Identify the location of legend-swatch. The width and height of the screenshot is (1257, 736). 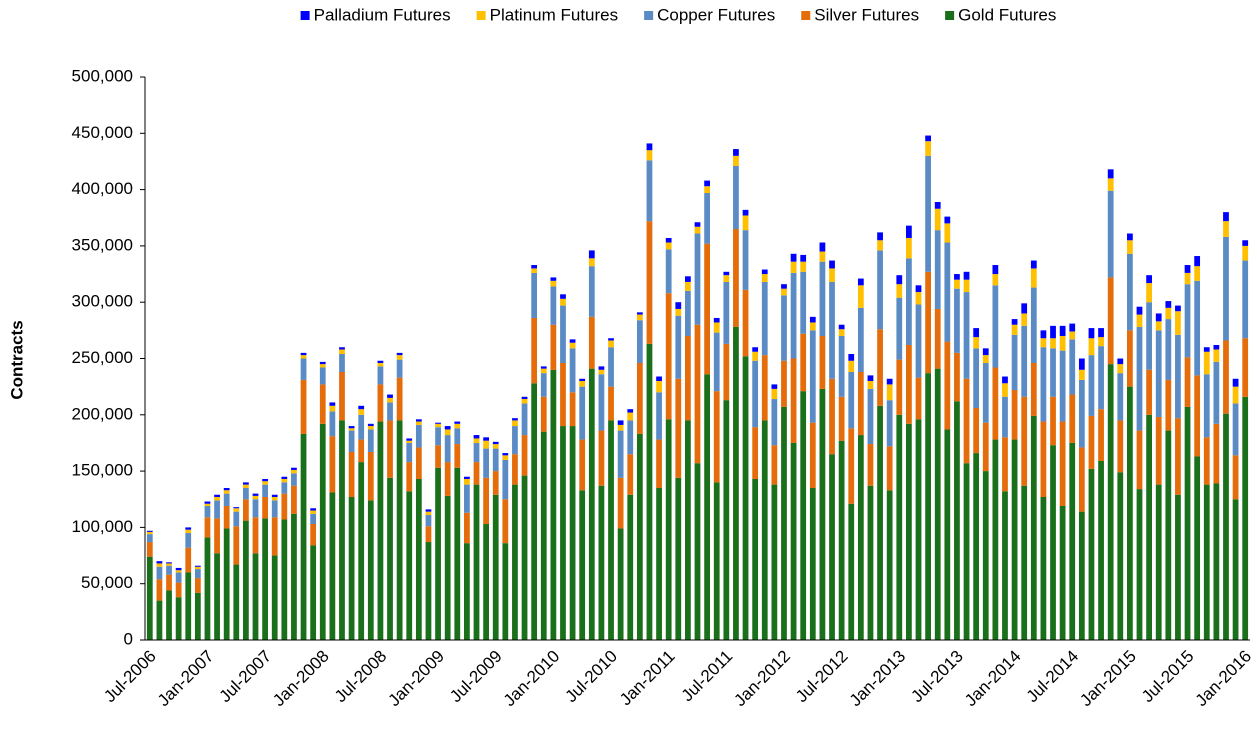
(806, 15).